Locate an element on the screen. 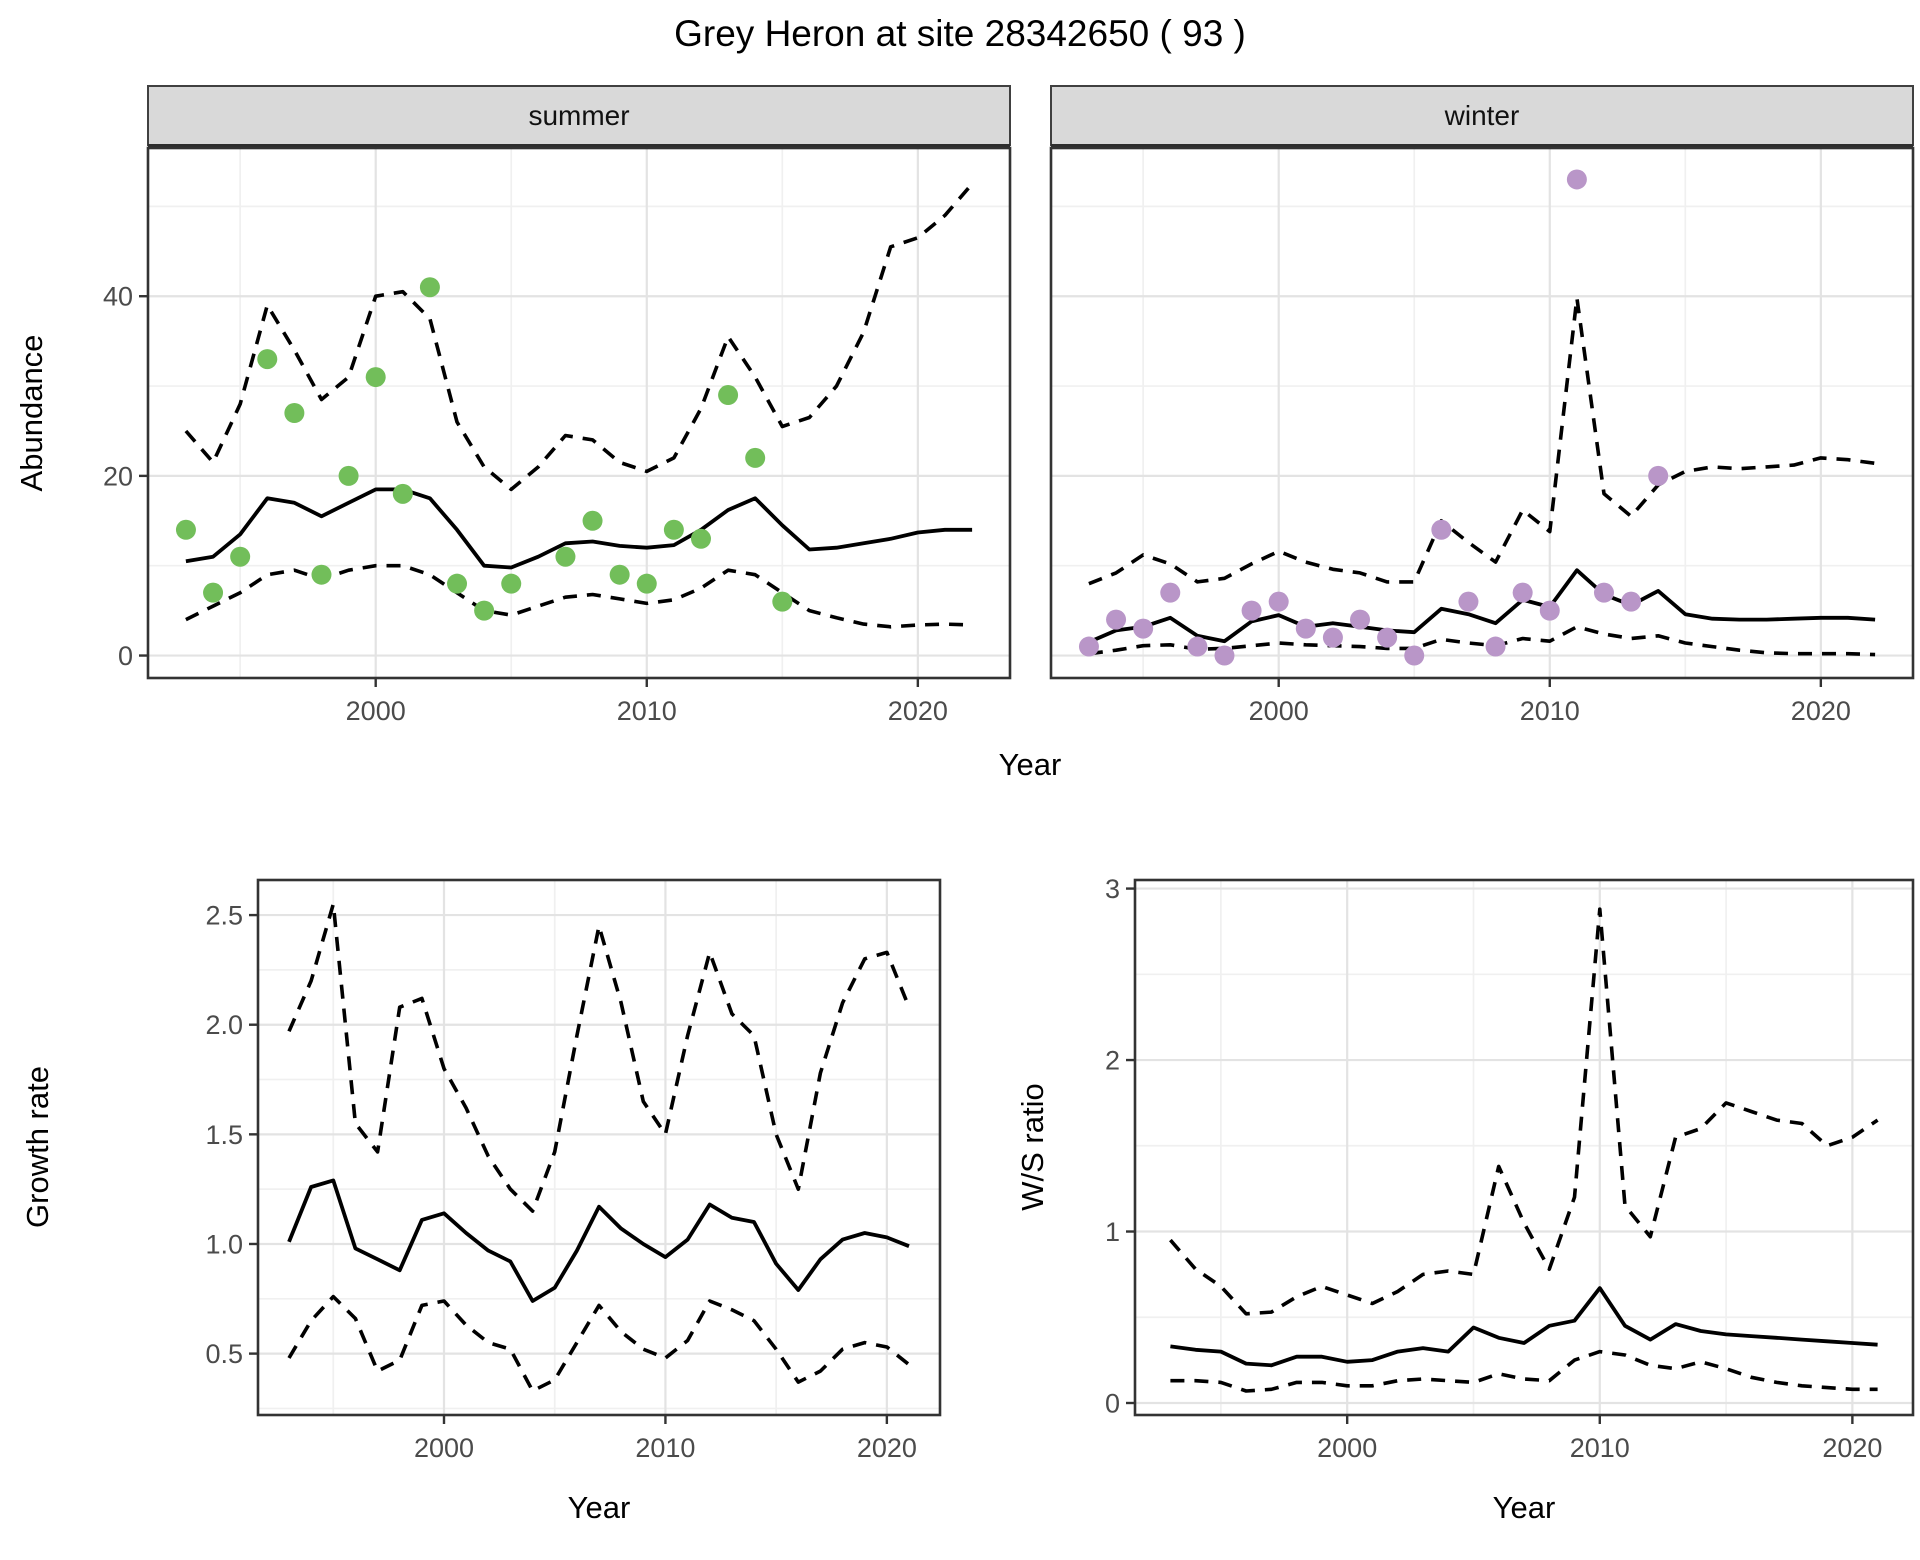  figure-title: Grey Heron at site 28342650 ( 93 ) is located at coordinates (960, 33).